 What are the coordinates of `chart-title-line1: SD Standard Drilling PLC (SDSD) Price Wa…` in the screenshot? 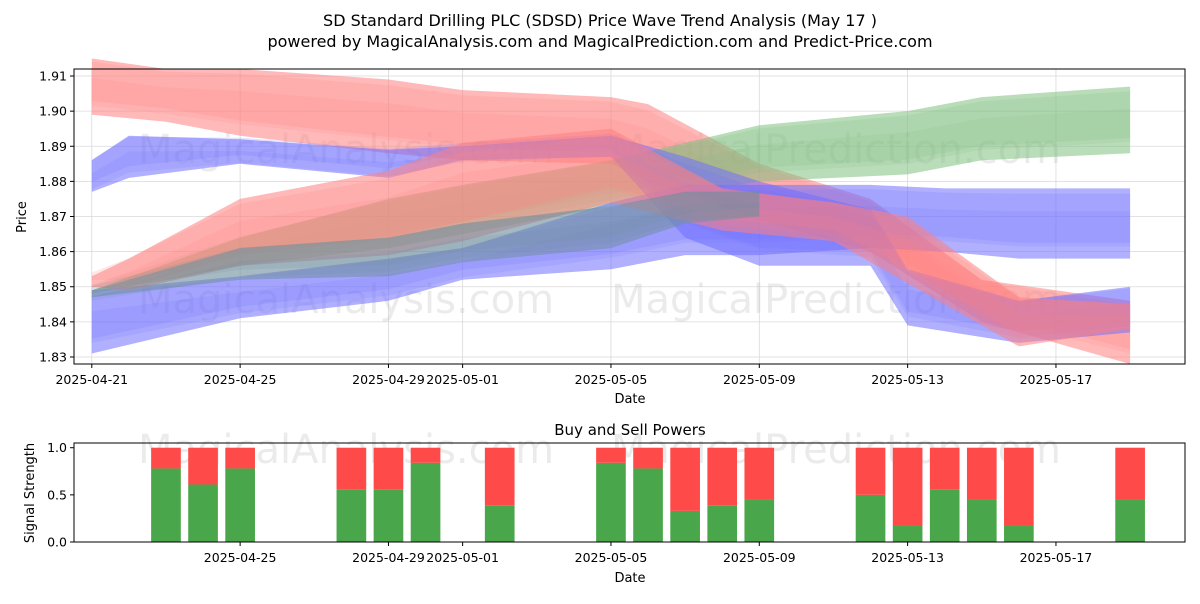 It's located at (600, 20).